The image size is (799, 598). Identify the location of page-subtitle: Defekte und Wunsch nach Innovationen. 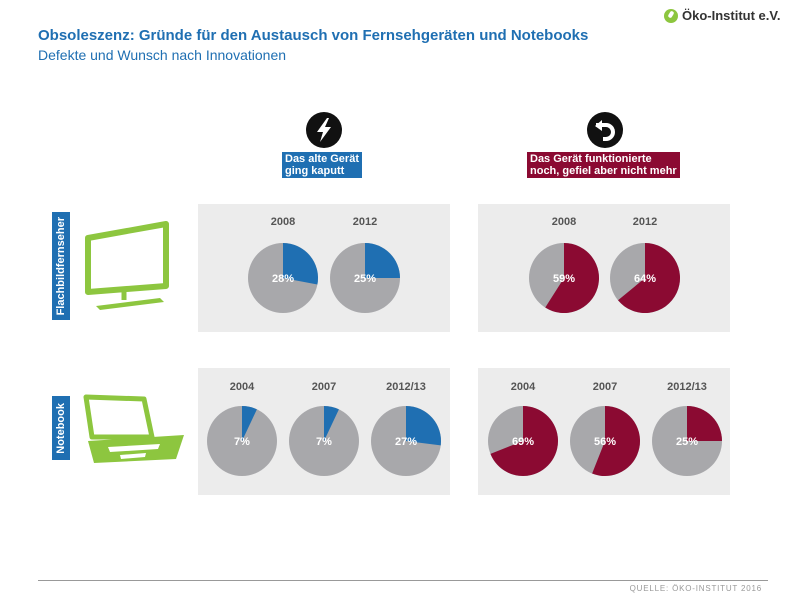
(162, 55).